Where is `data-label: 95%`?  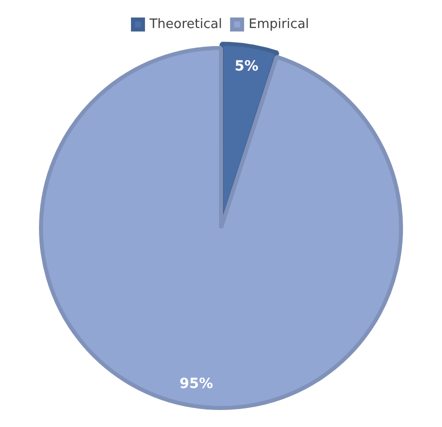
data-label: 95% is located at coordinates (196, 384).